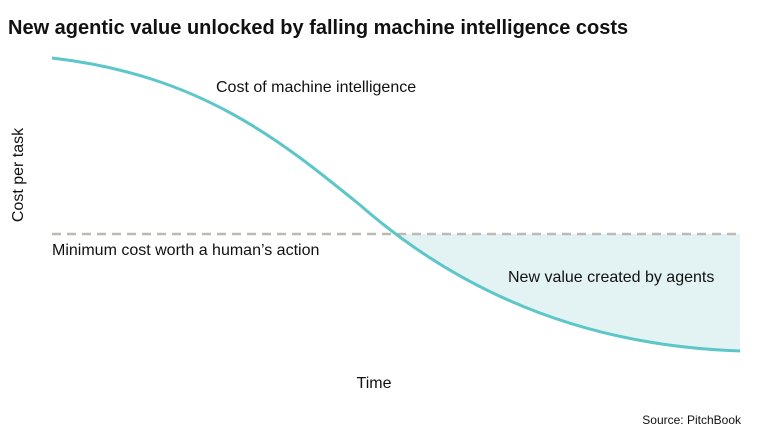  I want to click on source: Source: PitchBook, so click(692, 420).